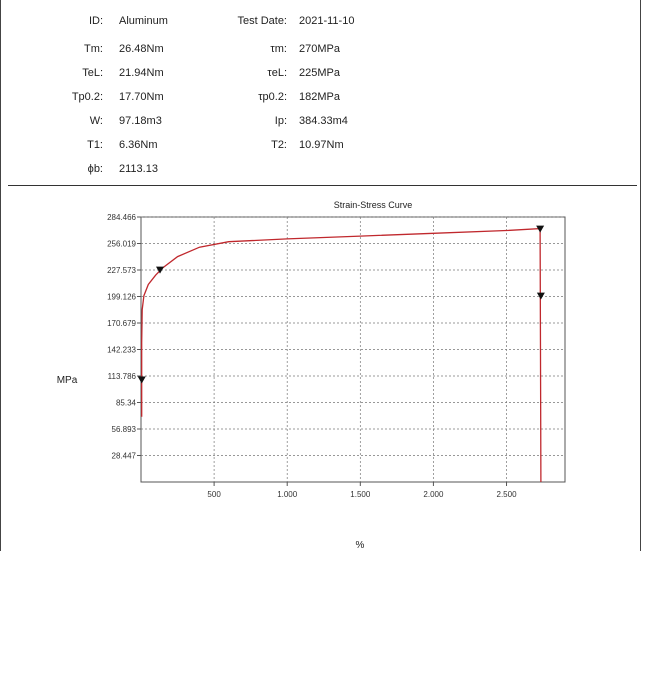  Describe the element at coordinates (319, 49) in the screenshot. I see `field-value: 270MPa` at that location.